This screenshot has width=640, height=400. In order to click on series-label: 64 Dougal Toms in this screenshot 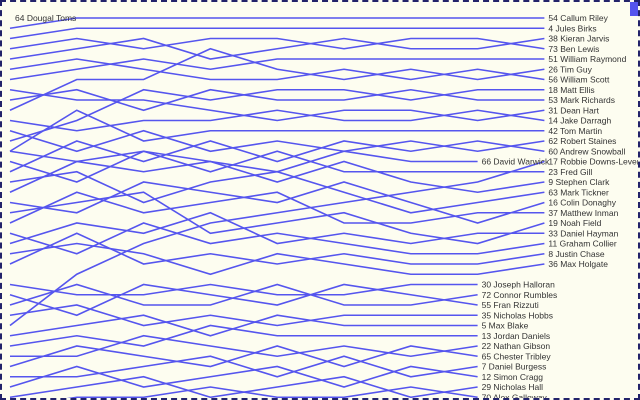, I will do `click(45, 18)`.